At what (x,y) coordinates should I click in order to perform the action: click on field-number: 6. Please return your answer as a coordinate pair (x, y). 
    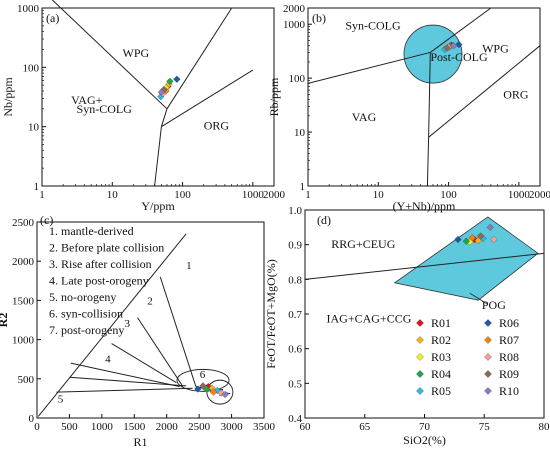
    Looking at the image, I should click on (203, 375).